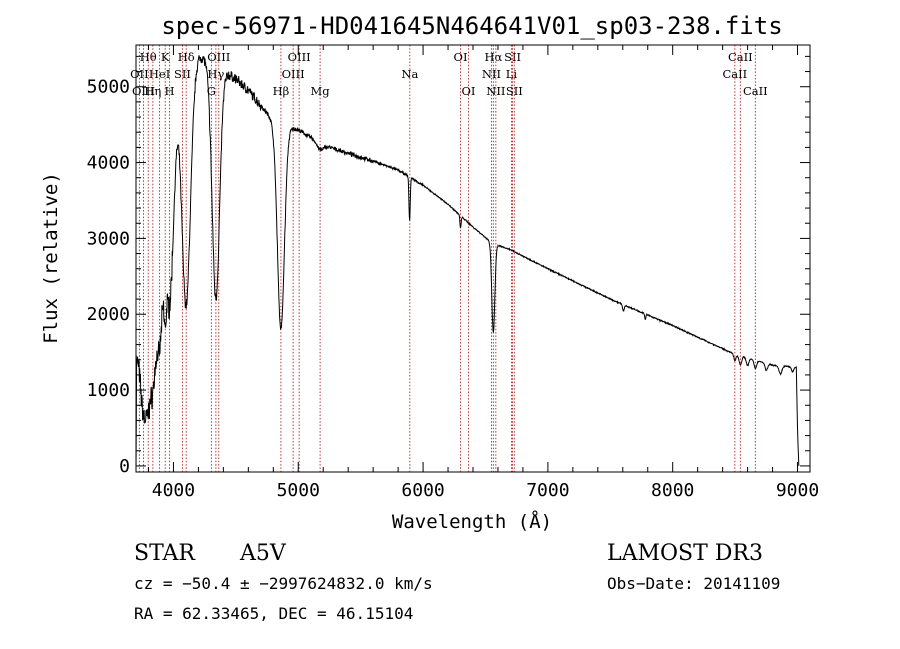 The width and height of the screenshot is (900, 649). Describe the element at coordinates (512, 74) in the screenshot. I see `line-marker-label: Li` at that location.